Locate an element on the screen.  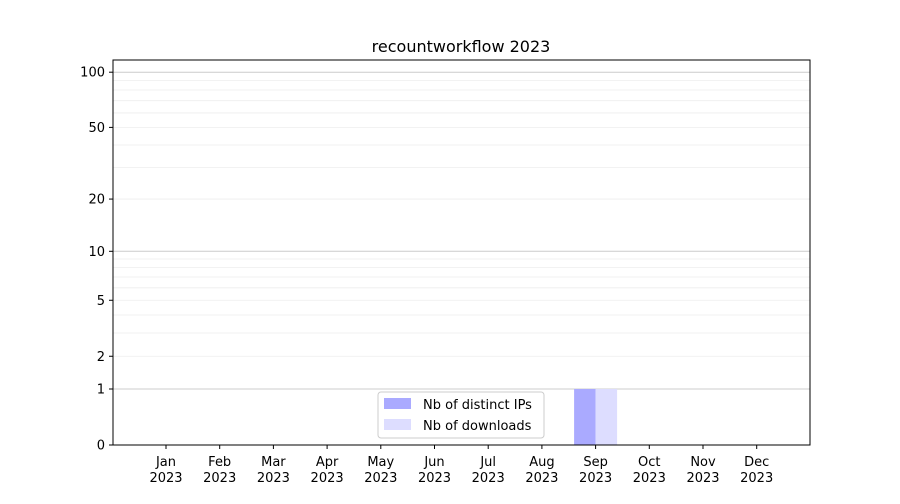
x-tick-label-month: Oct is located at coordinates (649, 462).